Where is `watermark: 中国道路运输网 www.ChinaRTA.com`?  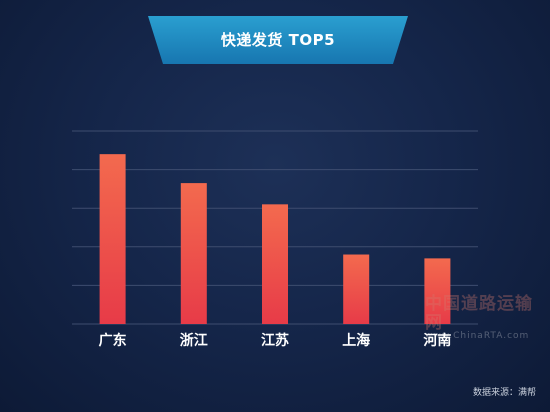
watermark: 中国道路运输网 www.ChinaRTA.com is located at coordinates (487, 318).